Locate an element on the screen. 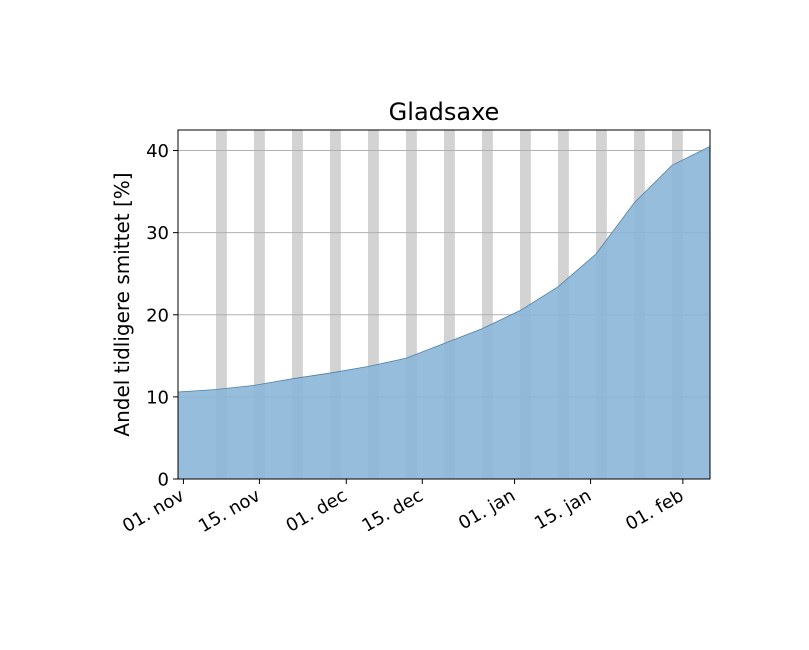 This screenshot has width=809, height=650. y-tick-label-0: 0 is located at coordinates (163, 480).